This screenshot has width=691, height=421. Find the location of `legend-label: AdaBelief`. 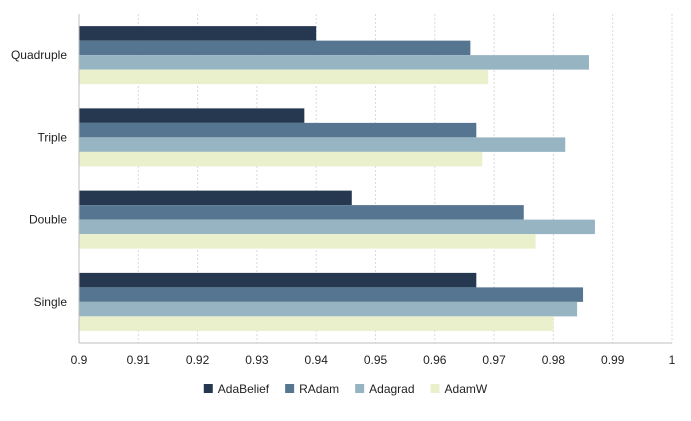

legend-label: AdaBelief is located at coordinates (244, 389).